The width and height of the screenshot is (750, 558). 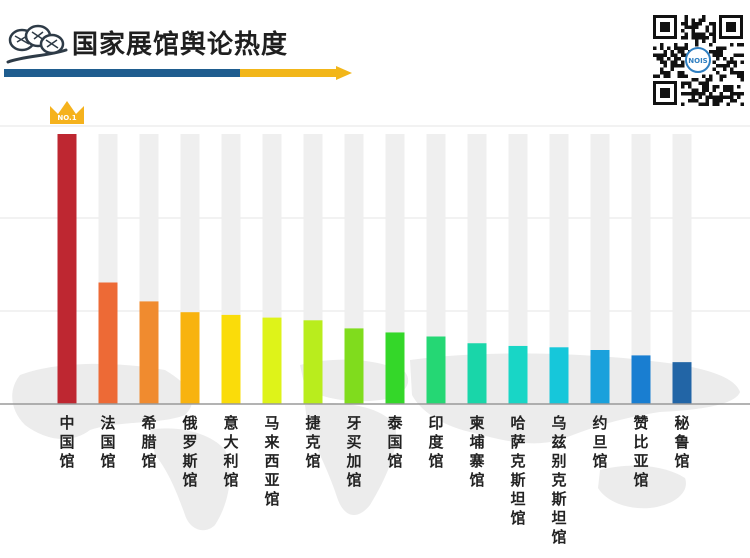 What do you see at coordinates (178, 73) in the screenshot?
I see `title-underline-bar` at bounding box center [178, 73].